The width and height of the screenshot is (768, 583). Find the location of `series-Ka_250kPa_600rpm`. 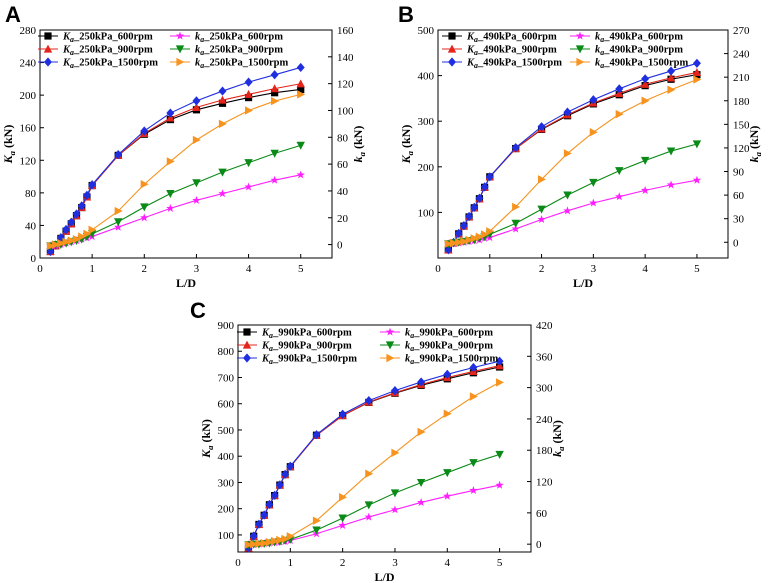

series-Ka_250kPa_600rpm is located at coordinates (175, 170).